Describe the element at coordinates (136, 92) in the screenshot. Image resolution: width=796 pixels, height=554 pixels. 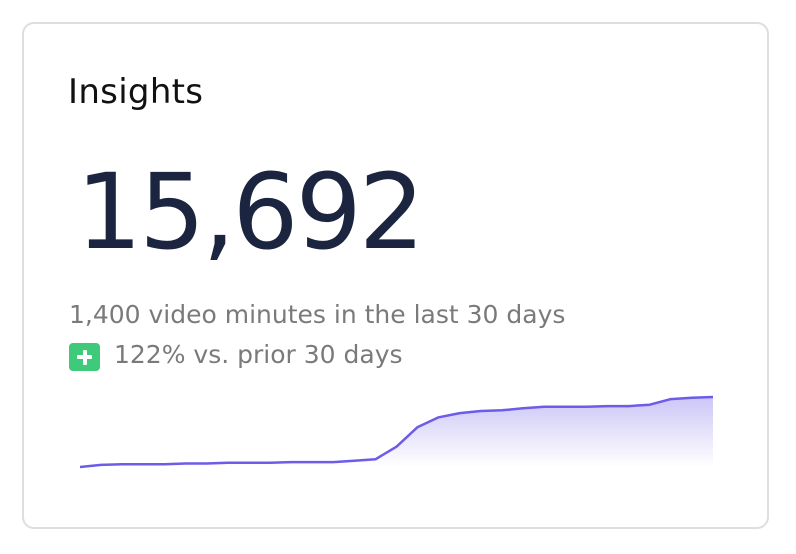
I see `card-title: Insights` at that location.